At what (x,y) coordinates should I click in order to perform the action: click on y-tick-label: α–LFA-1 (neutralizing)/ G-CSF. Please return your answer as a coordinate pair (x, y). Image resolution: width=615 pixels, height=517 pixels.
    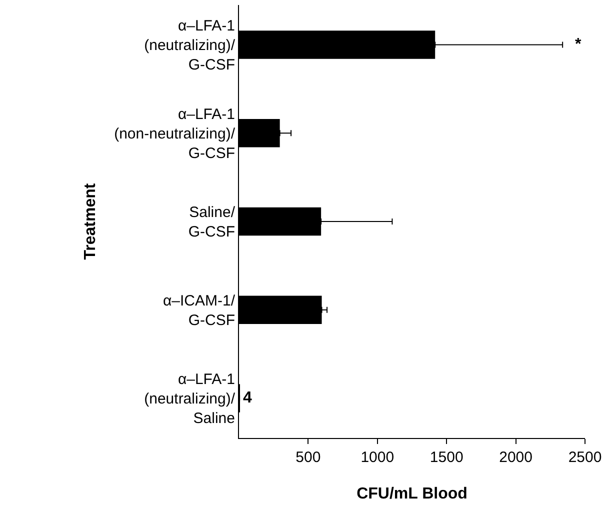
    Looking at the image, I should click on (190, 46).